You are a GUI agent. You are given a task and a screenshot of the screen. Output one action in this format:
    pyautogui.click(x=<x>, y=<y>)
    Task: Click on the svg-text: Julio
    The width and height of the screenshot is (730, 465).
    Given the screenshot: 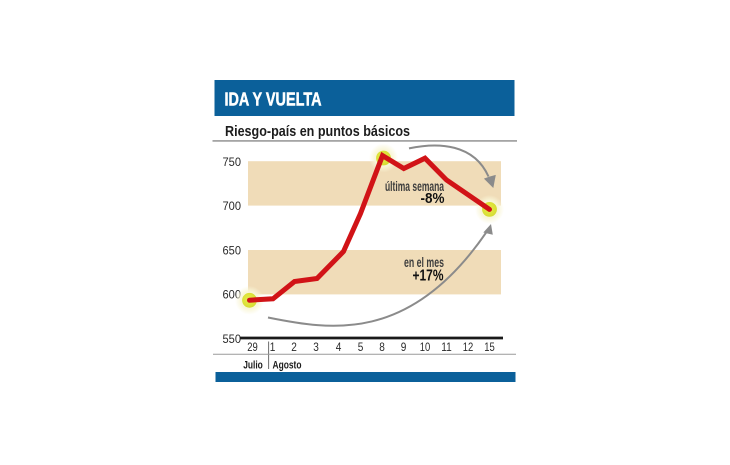 What is the action you would take?
    pyautogui.click(x=253, y=365)
    